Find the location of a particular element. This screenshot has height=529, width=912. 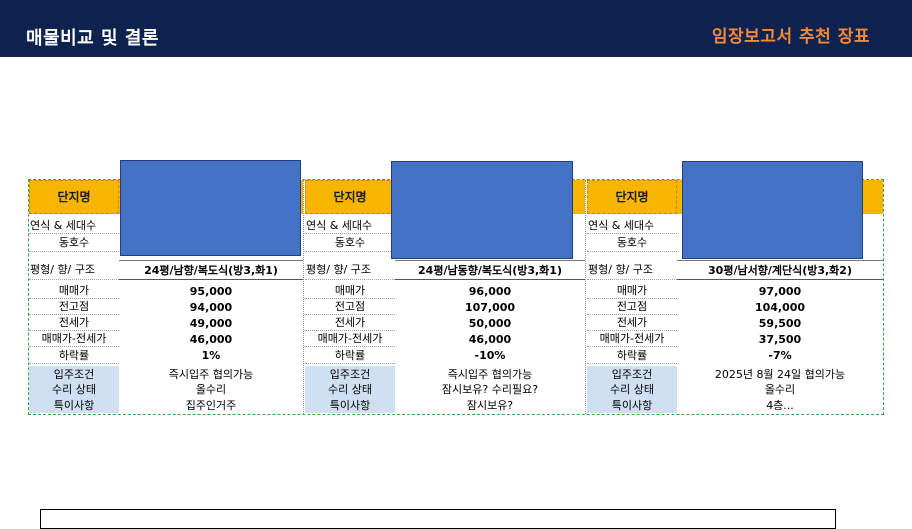

header-bar is located at coordinates (456, 28).